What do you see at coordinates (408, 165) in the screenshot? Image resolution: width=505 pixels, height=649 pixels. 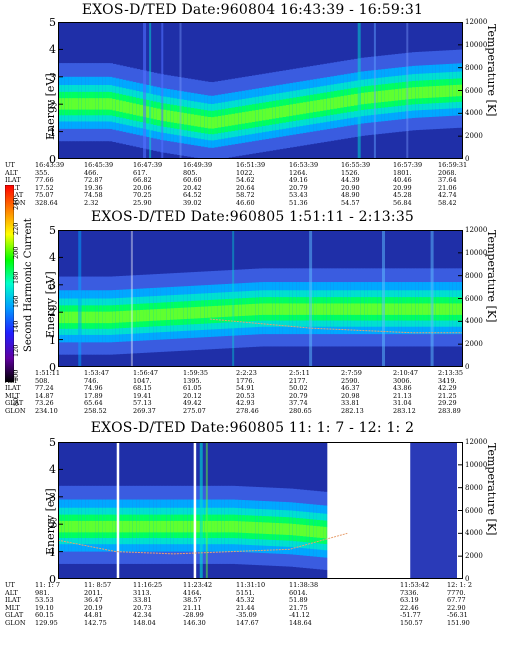 I see `panel1-cell: 16:57:39` at bounding box center [408, 165].